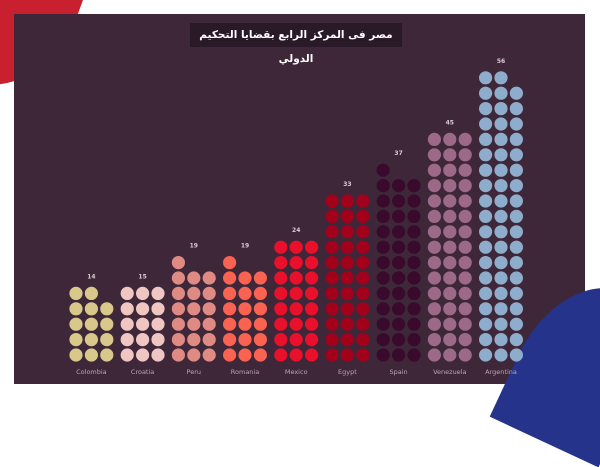 This screenshot has height=467, width=600. I want to click on value-label: 15, so click(142, 276).